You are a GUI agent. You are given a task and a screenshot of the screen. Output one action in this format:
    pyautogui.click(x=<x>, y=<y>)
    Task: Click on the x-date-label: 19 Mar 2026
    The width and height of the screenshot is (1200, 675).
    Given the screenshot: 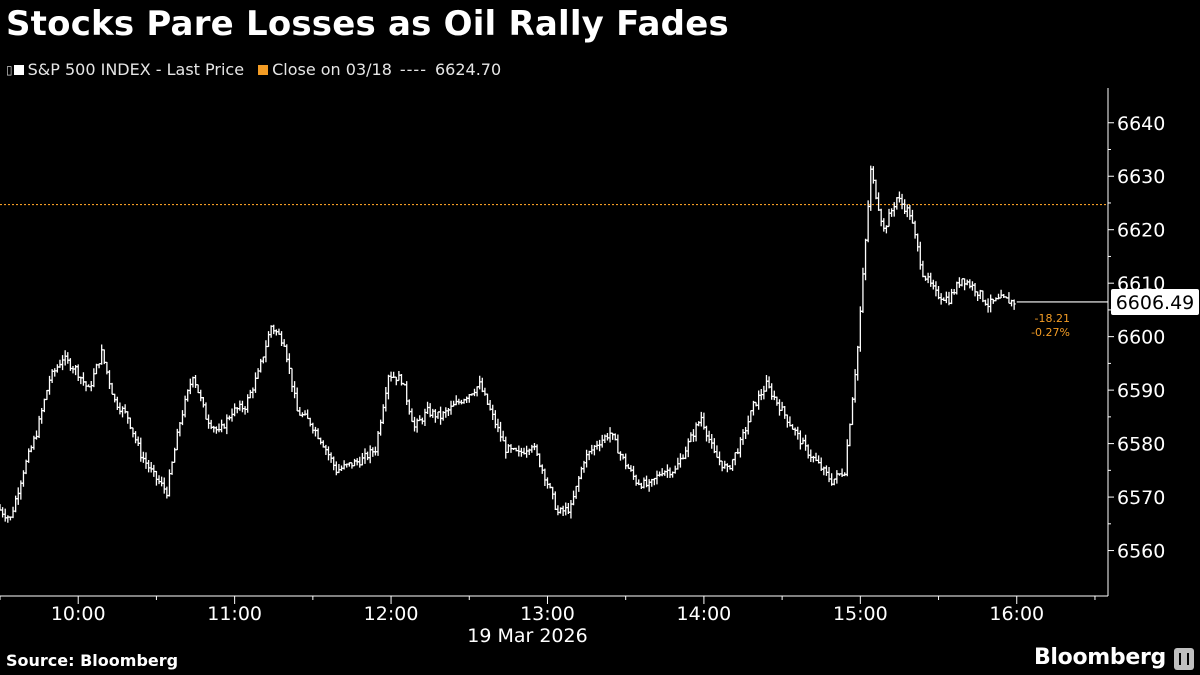 What is the action you would take?
    pyautogui.click(x=527, y=636)
    